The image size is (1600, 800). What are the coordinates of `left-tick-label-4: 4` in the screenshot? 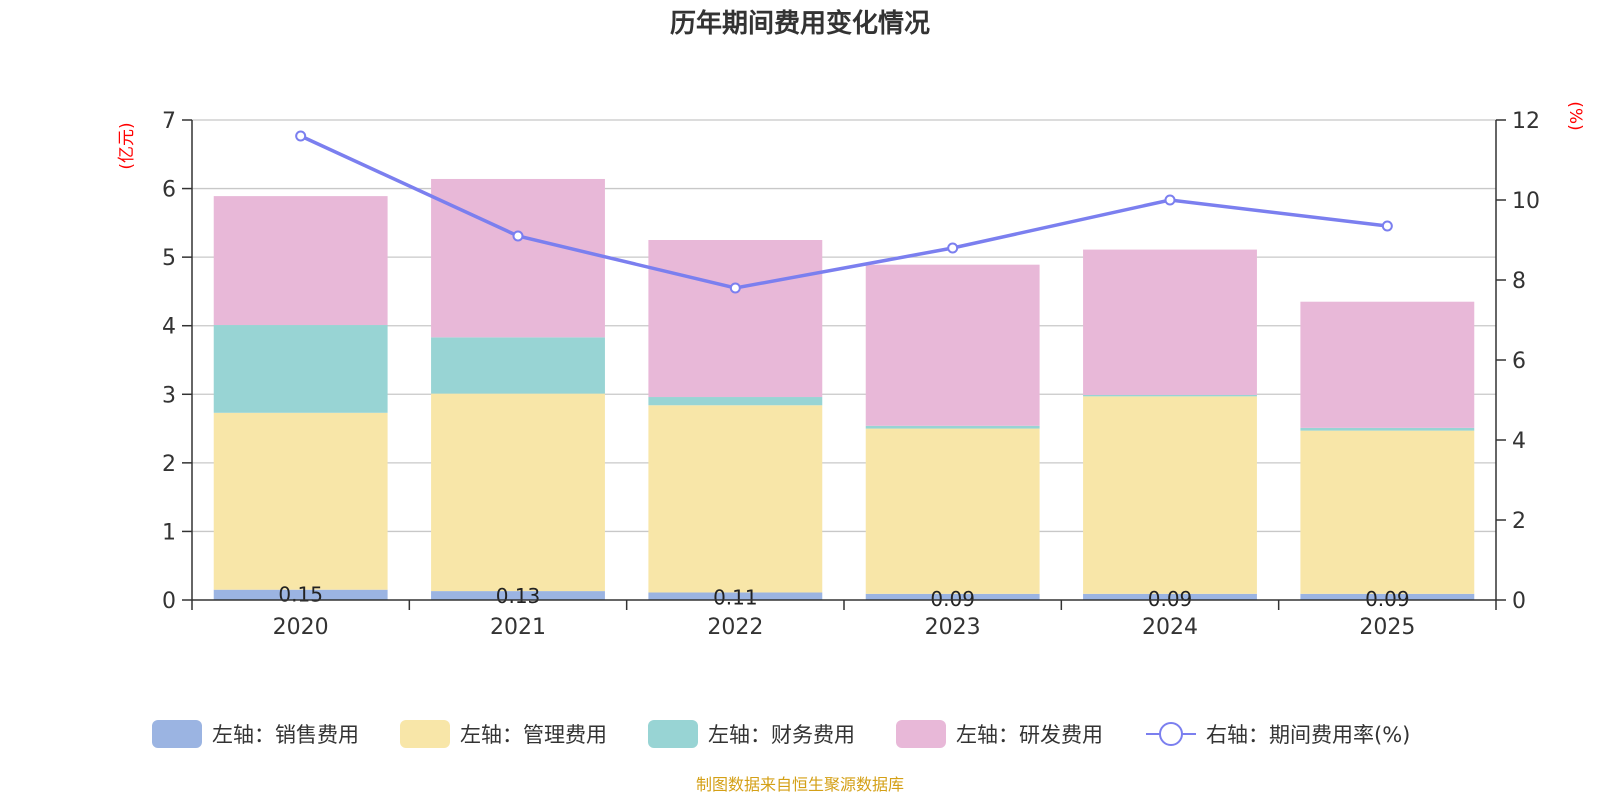 It's located at (169, 327).